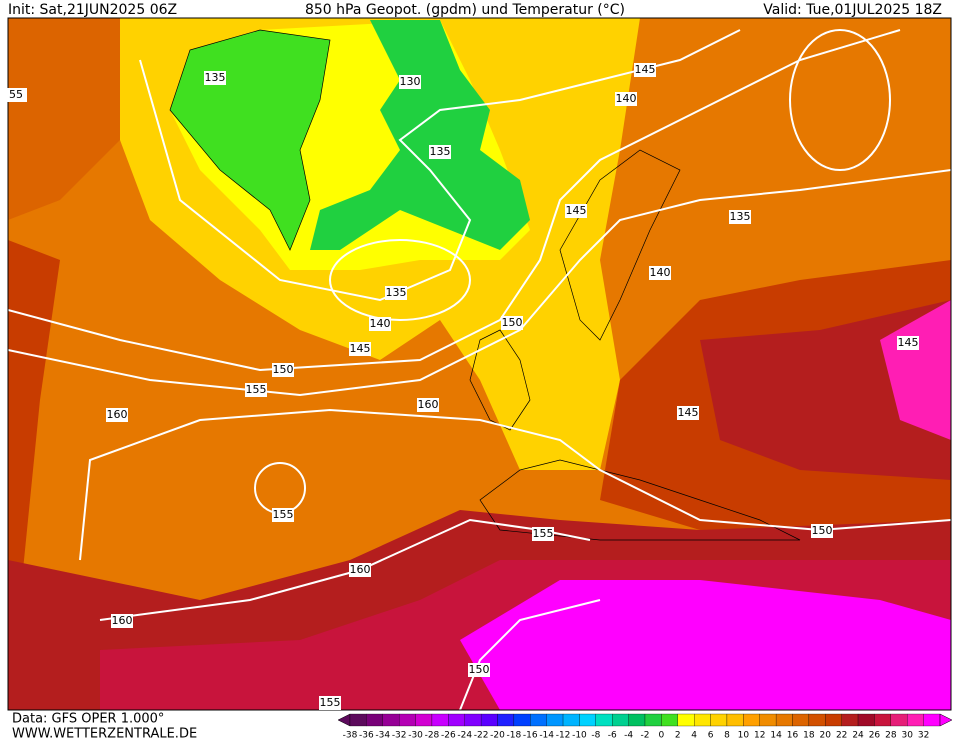 The height and width of the screenshot is (741, 959). I want to click on colorbar-label: -38, so click(350, 736).